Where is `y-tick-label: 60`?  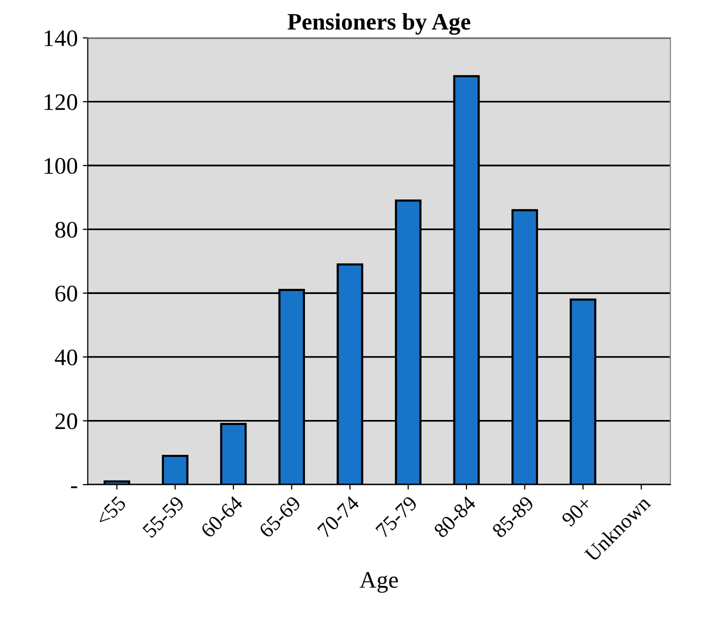 y-tick-label: 60 is located at coordinates (66, 294).